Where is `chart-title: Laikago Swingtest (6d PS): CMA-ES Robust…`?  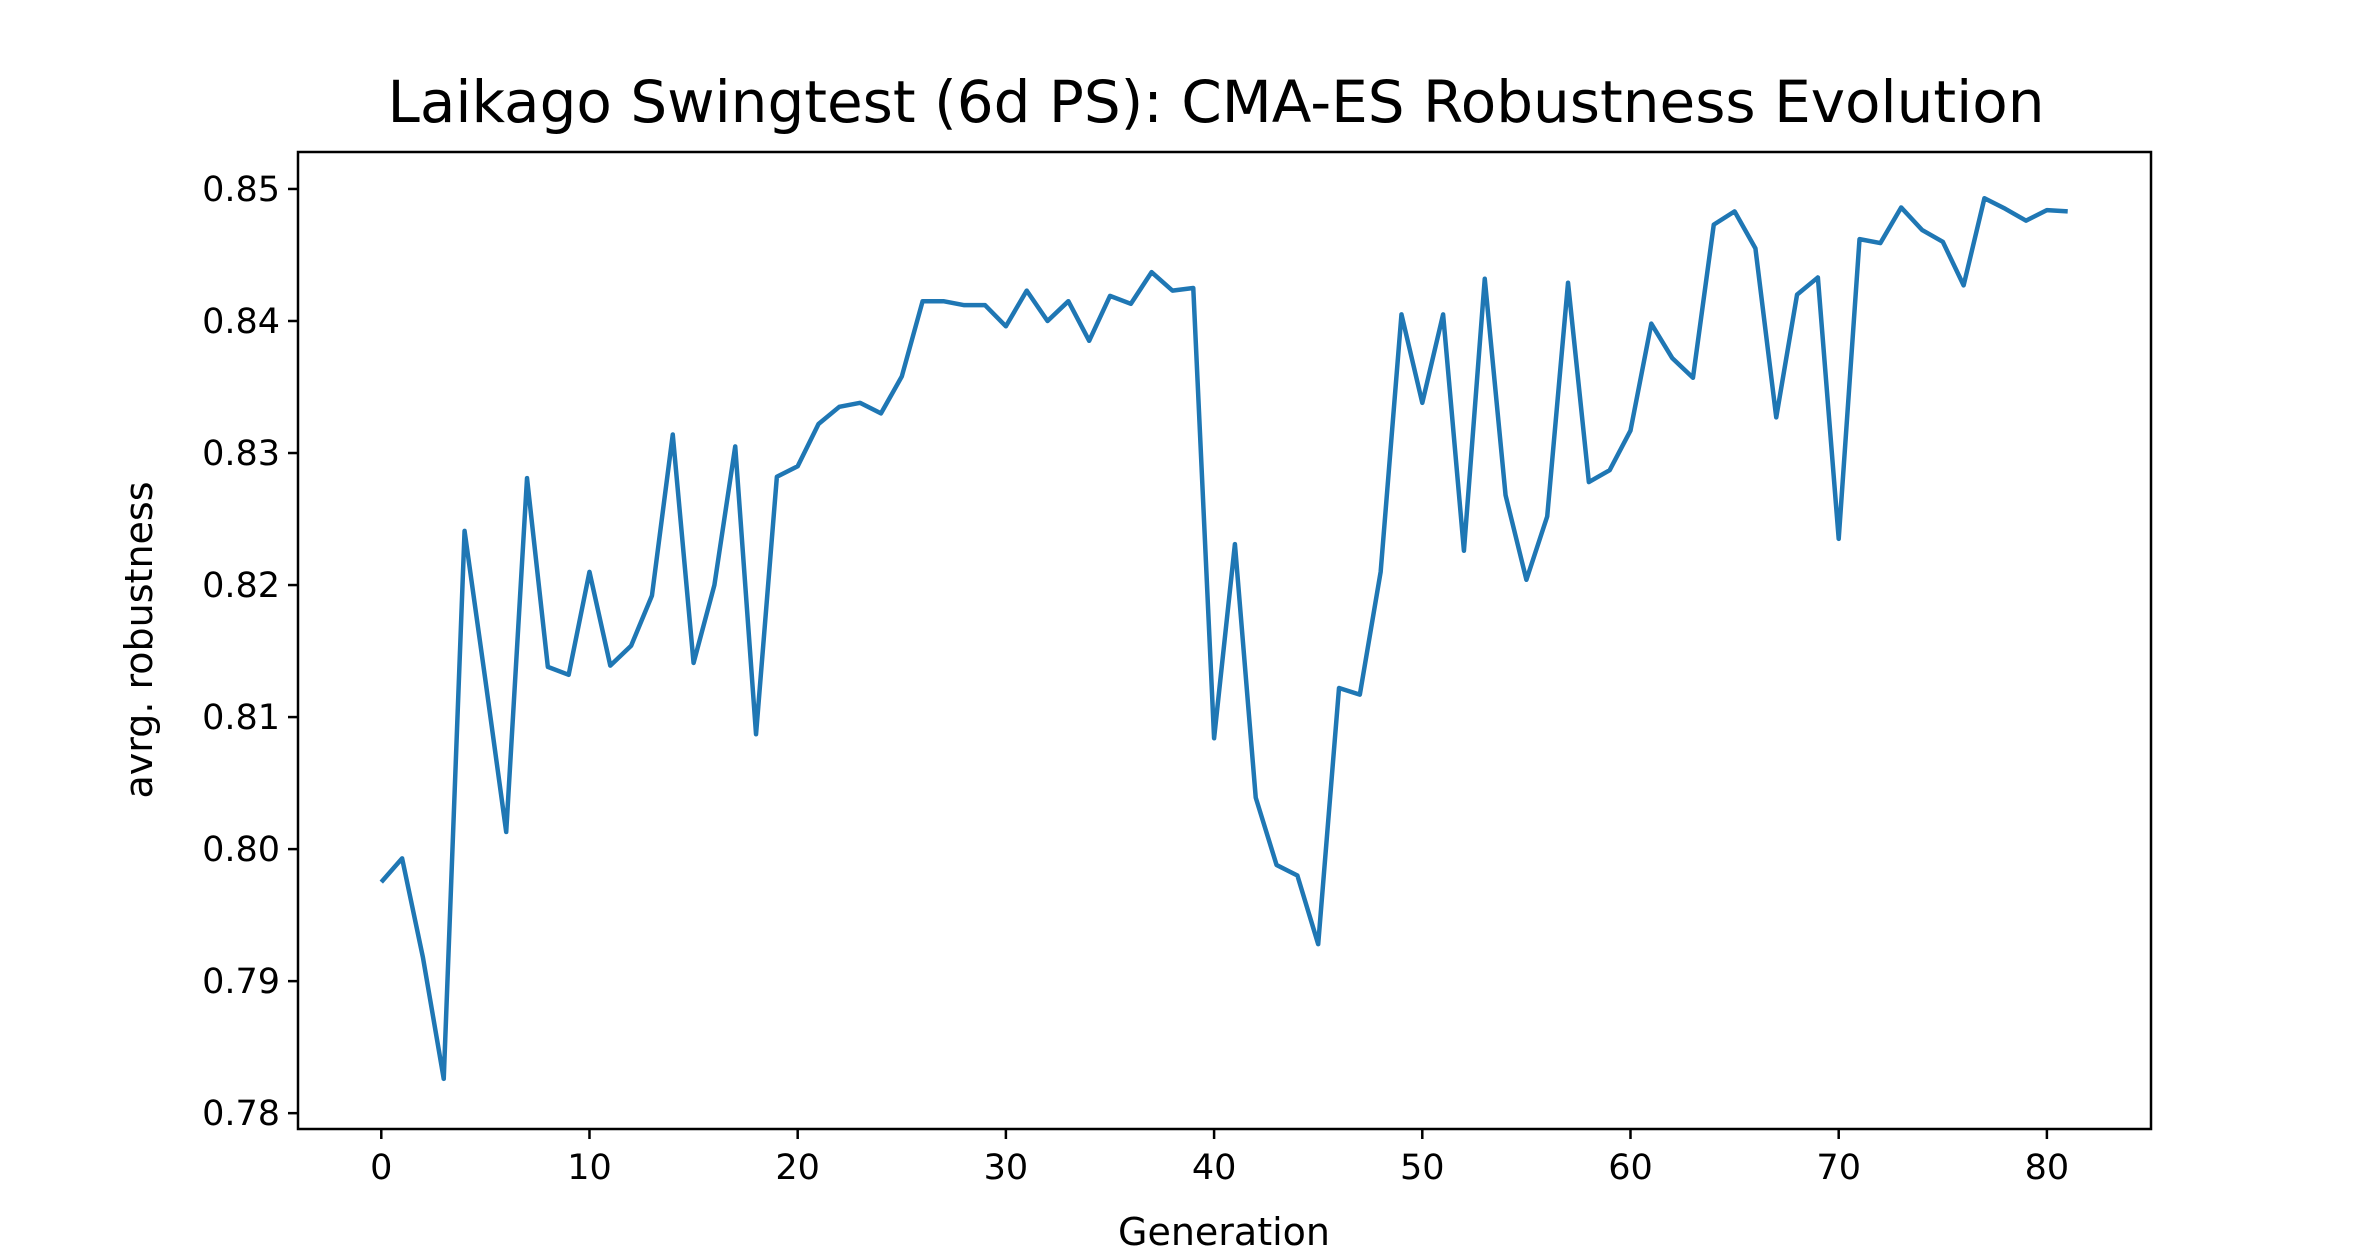
chart-title: Laikago Swingtest (6d PS): CMA-ES Robust… is located at coordinates (1216, 102).